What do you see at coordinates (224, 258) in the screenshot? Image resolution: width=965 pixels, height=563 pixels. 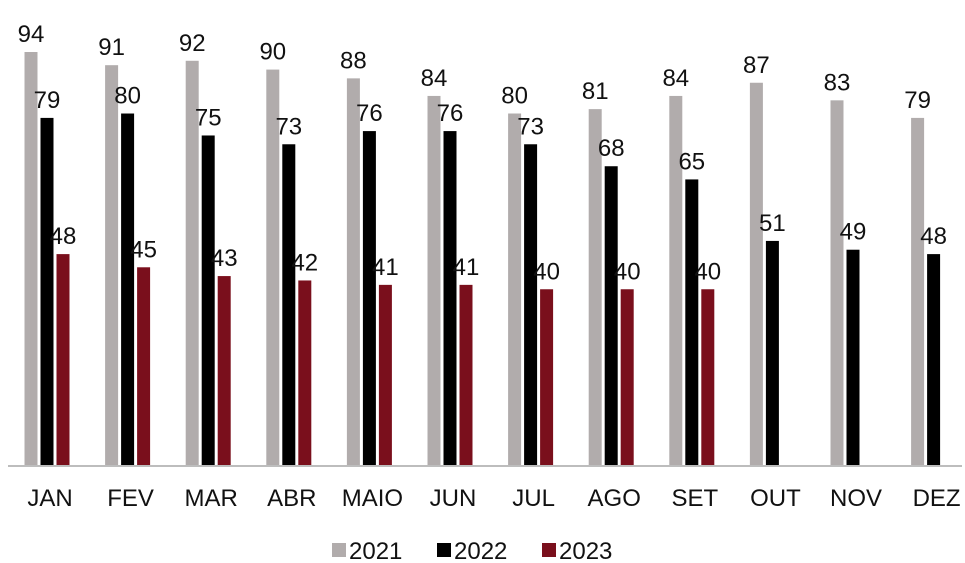 I see `data-label-2023-mar: 43` at bounding box center [224, 258].